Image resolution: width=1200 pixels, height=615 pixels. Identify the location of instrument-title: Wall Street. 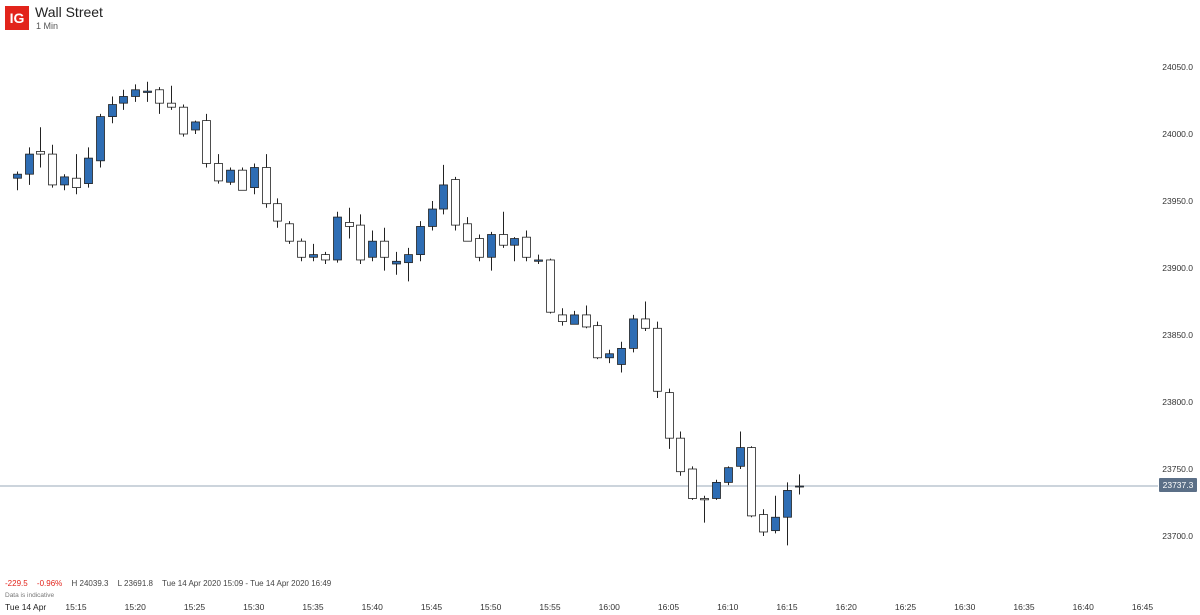
(69, 12).